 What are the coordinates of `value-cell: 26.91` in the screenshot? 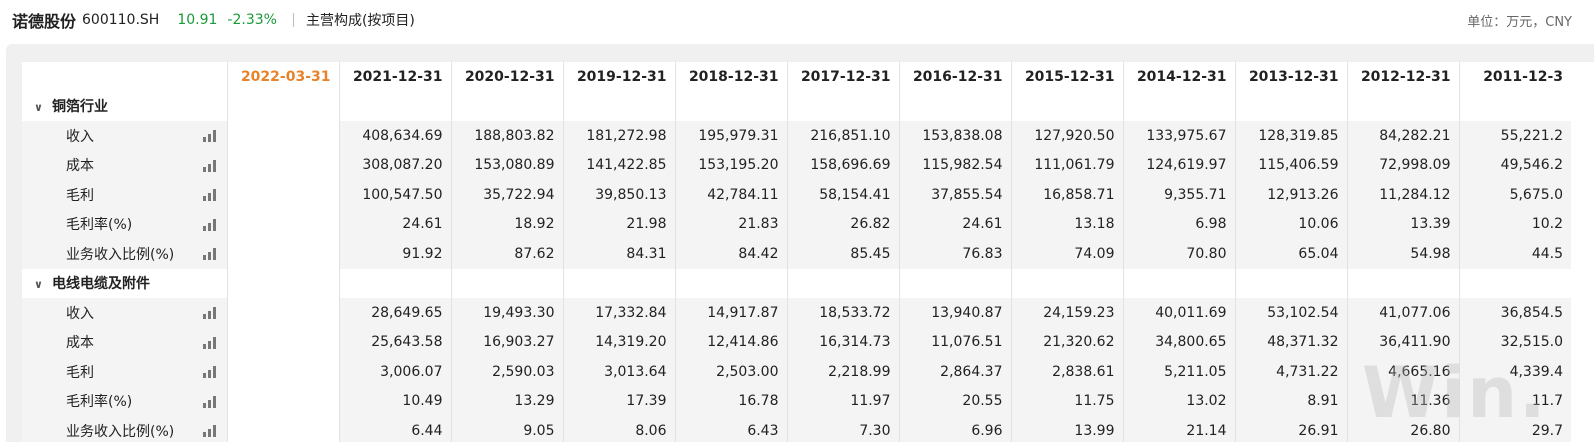 It's located at (1290, 429).